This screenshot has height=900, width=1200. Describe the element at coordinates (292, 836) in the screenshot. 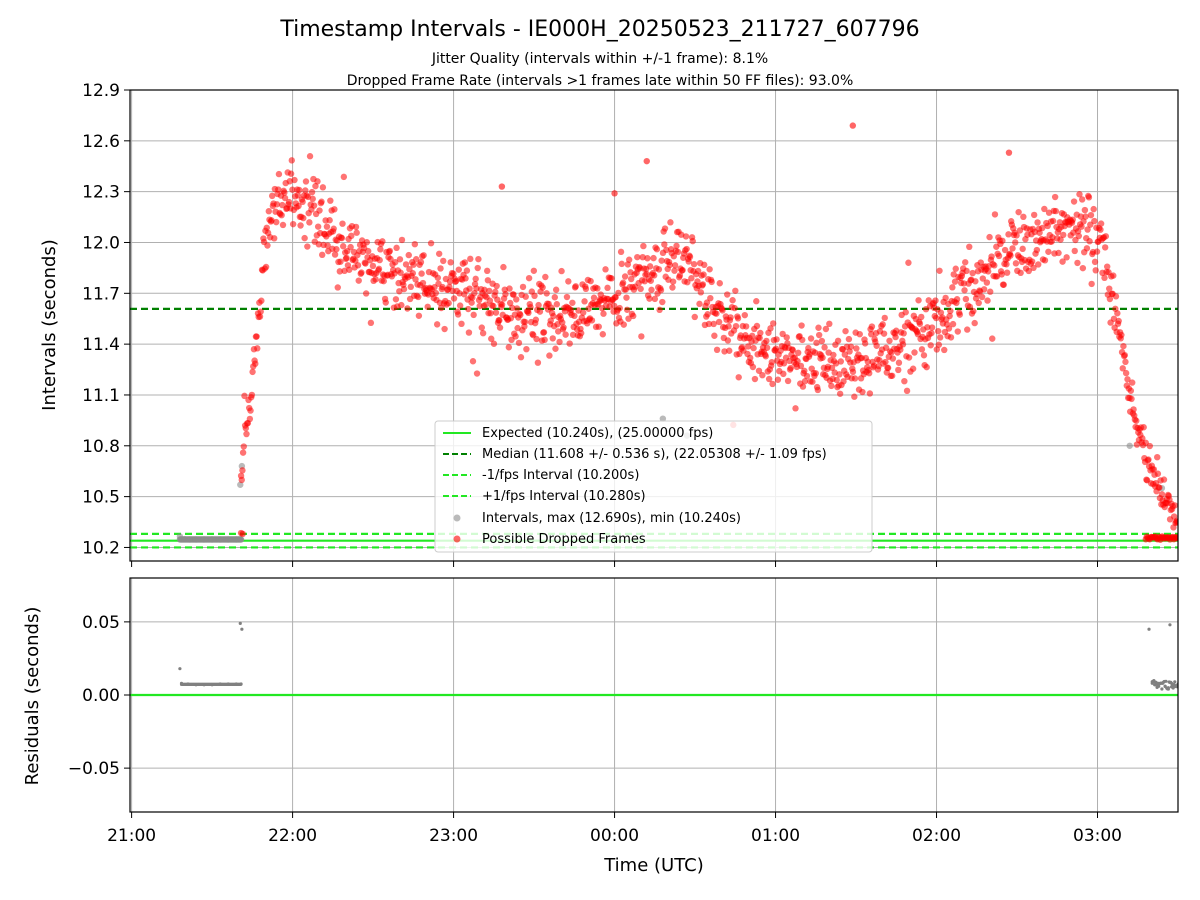

I see `x-tick-label: 22:00` at that location.